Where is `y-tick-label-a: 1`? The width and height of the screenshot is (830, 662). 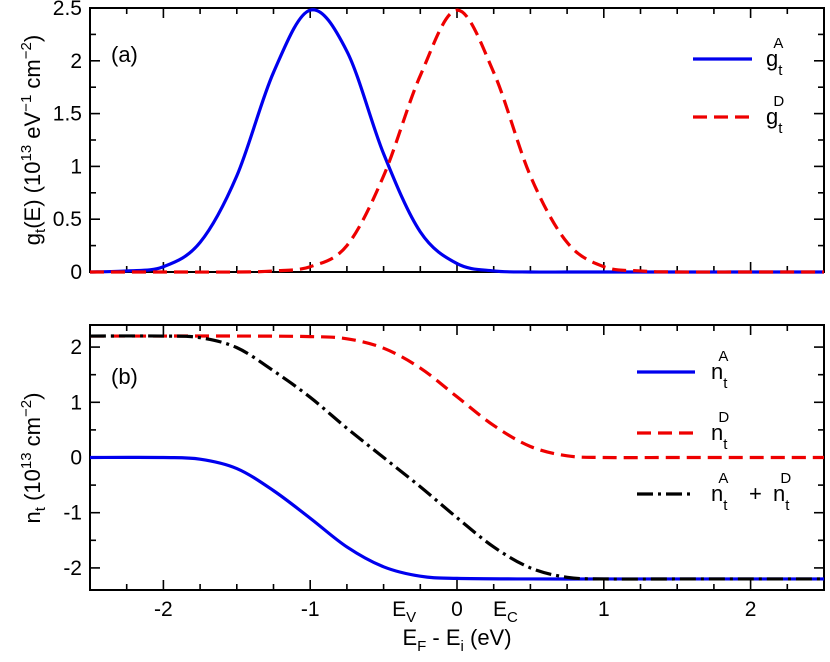 y-tick-label-a: 1 is located at coordinates (76, 166).